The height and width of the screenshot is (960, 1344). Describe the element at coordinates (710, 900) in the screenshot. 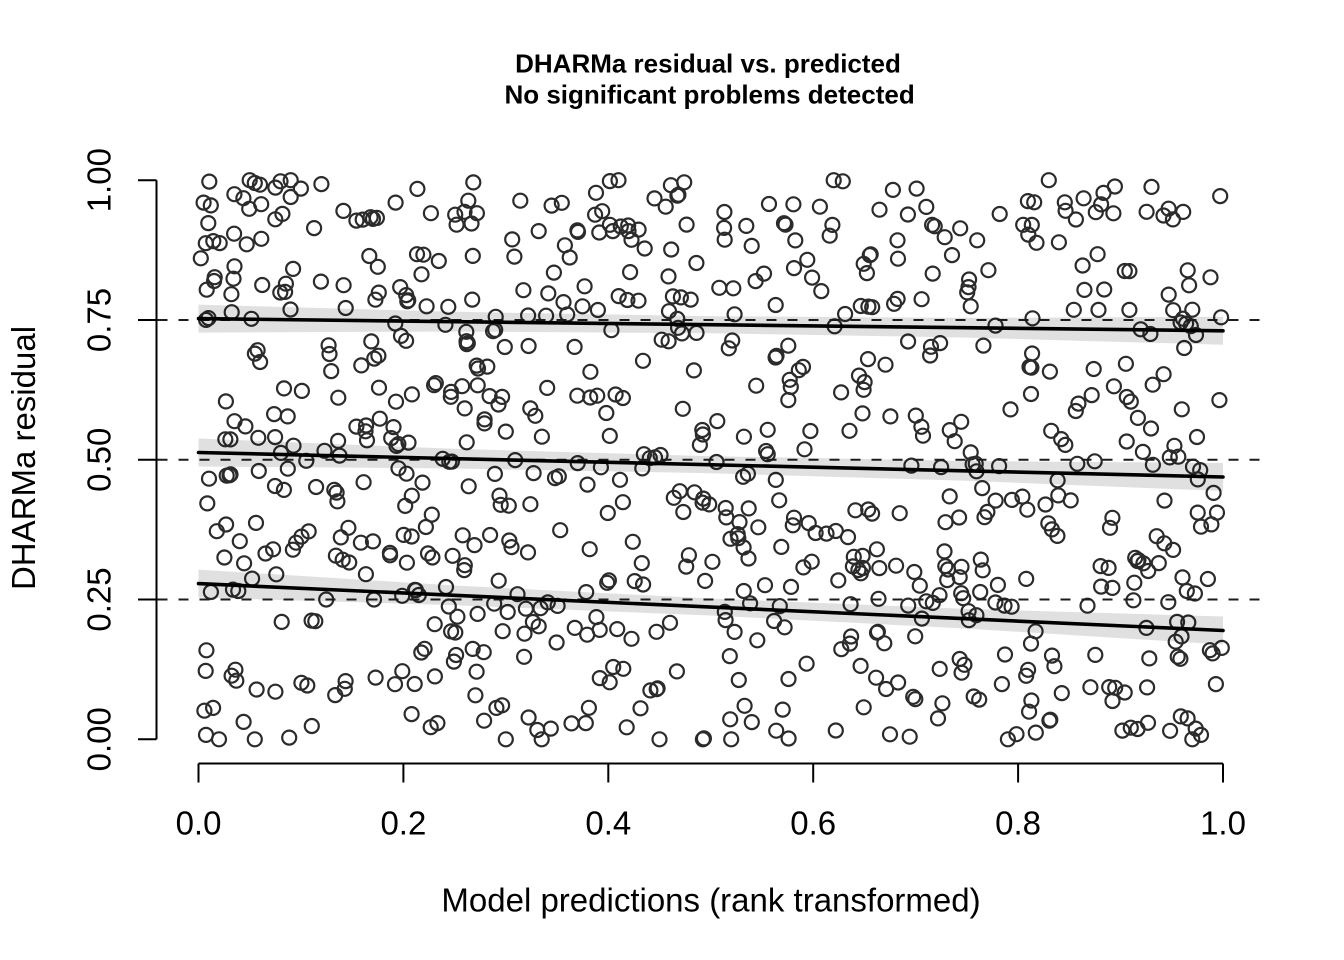

I see `svg-text:Model predictions (rank transf: Model predictions (rank transformed)` at that location.